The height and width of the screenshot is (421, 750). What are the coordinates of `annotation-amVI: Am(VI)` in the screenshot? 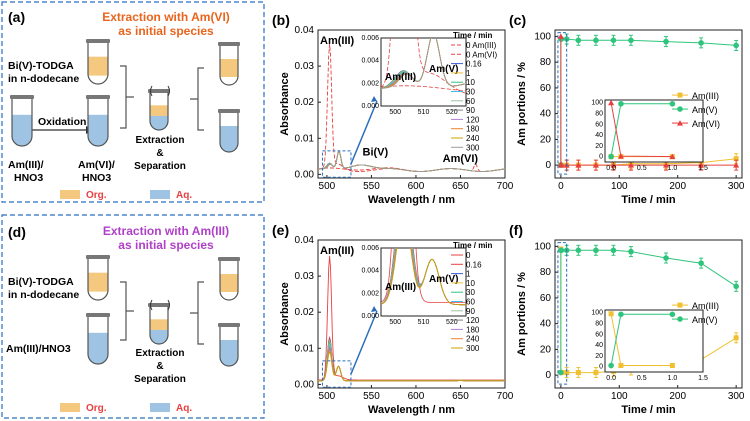 It's located at (461, 159).